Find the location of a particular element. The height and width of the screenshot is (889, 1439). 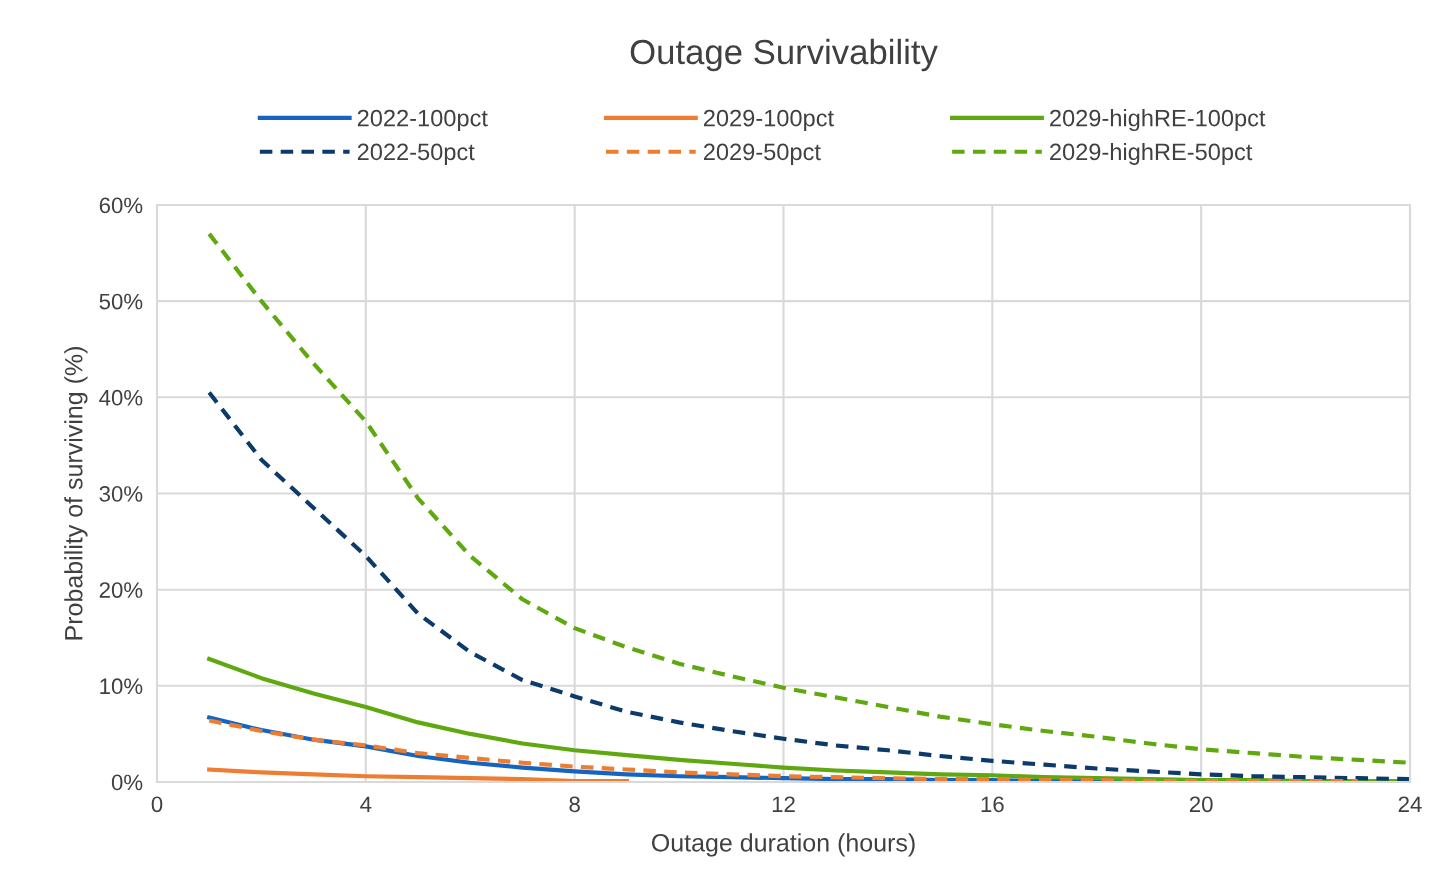

legend-label: 2029-highRE-100pct is located at coordinates (1158, 120).